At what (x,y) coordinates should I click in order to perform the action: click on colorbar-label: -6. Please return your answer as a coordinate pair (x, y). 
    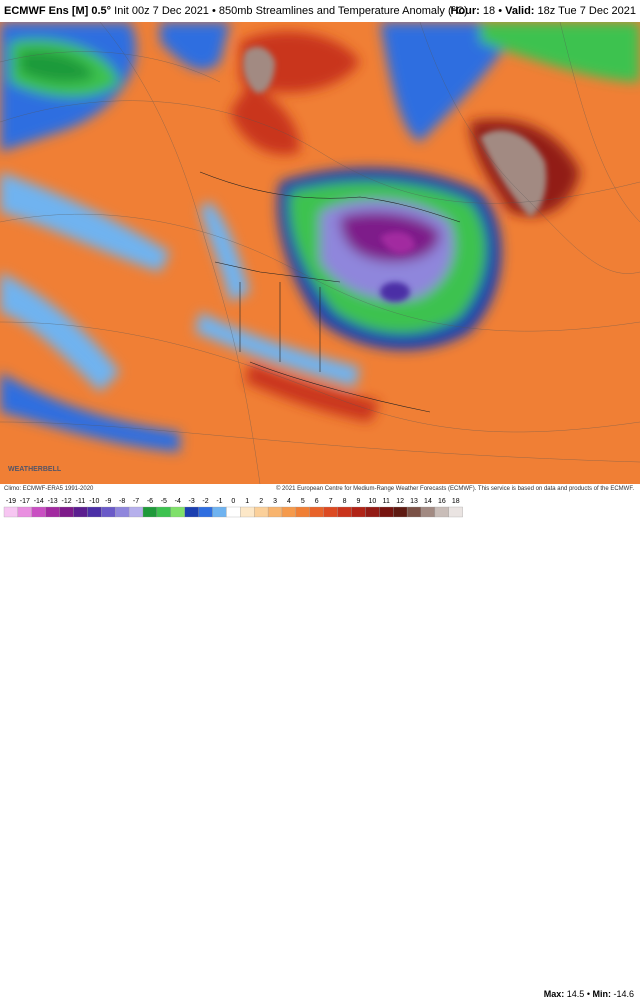
    Looking at the image, I should click on (150, 501).